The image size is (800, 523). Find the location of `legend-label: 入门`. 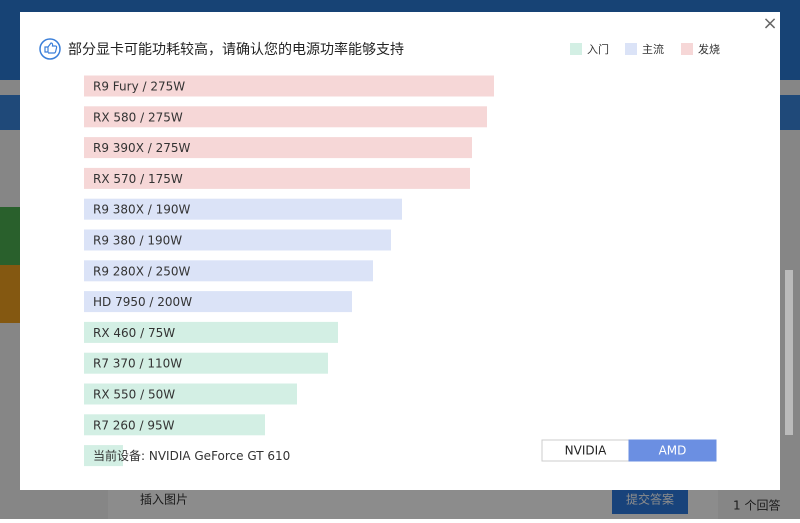

legend-label: 入门 is located at coordinates (598, 49).